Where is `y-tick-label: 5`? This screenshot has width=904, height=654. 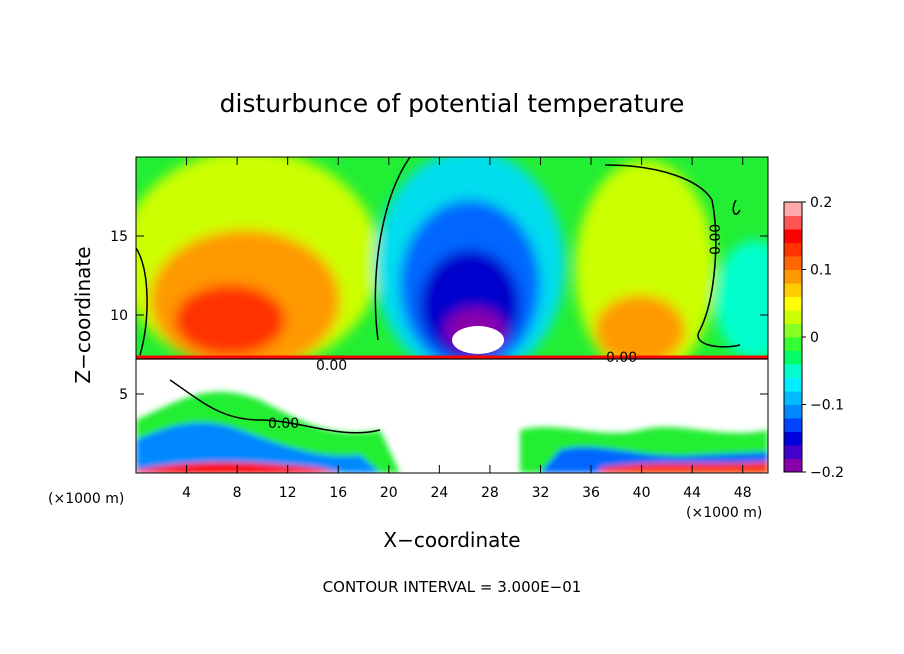
y-tick-label: 5 is located at coordinates (123, 395).